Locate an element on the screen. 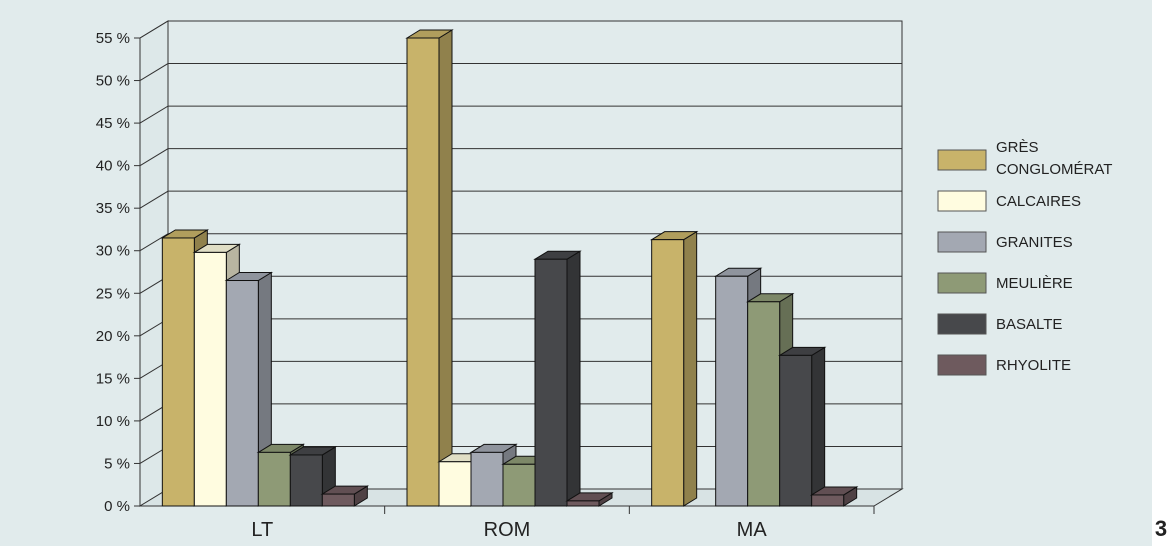 The height and width of the screenshot is (546, 1173). legend-label: CALCAIRES is located at coordinates (1038, 201).